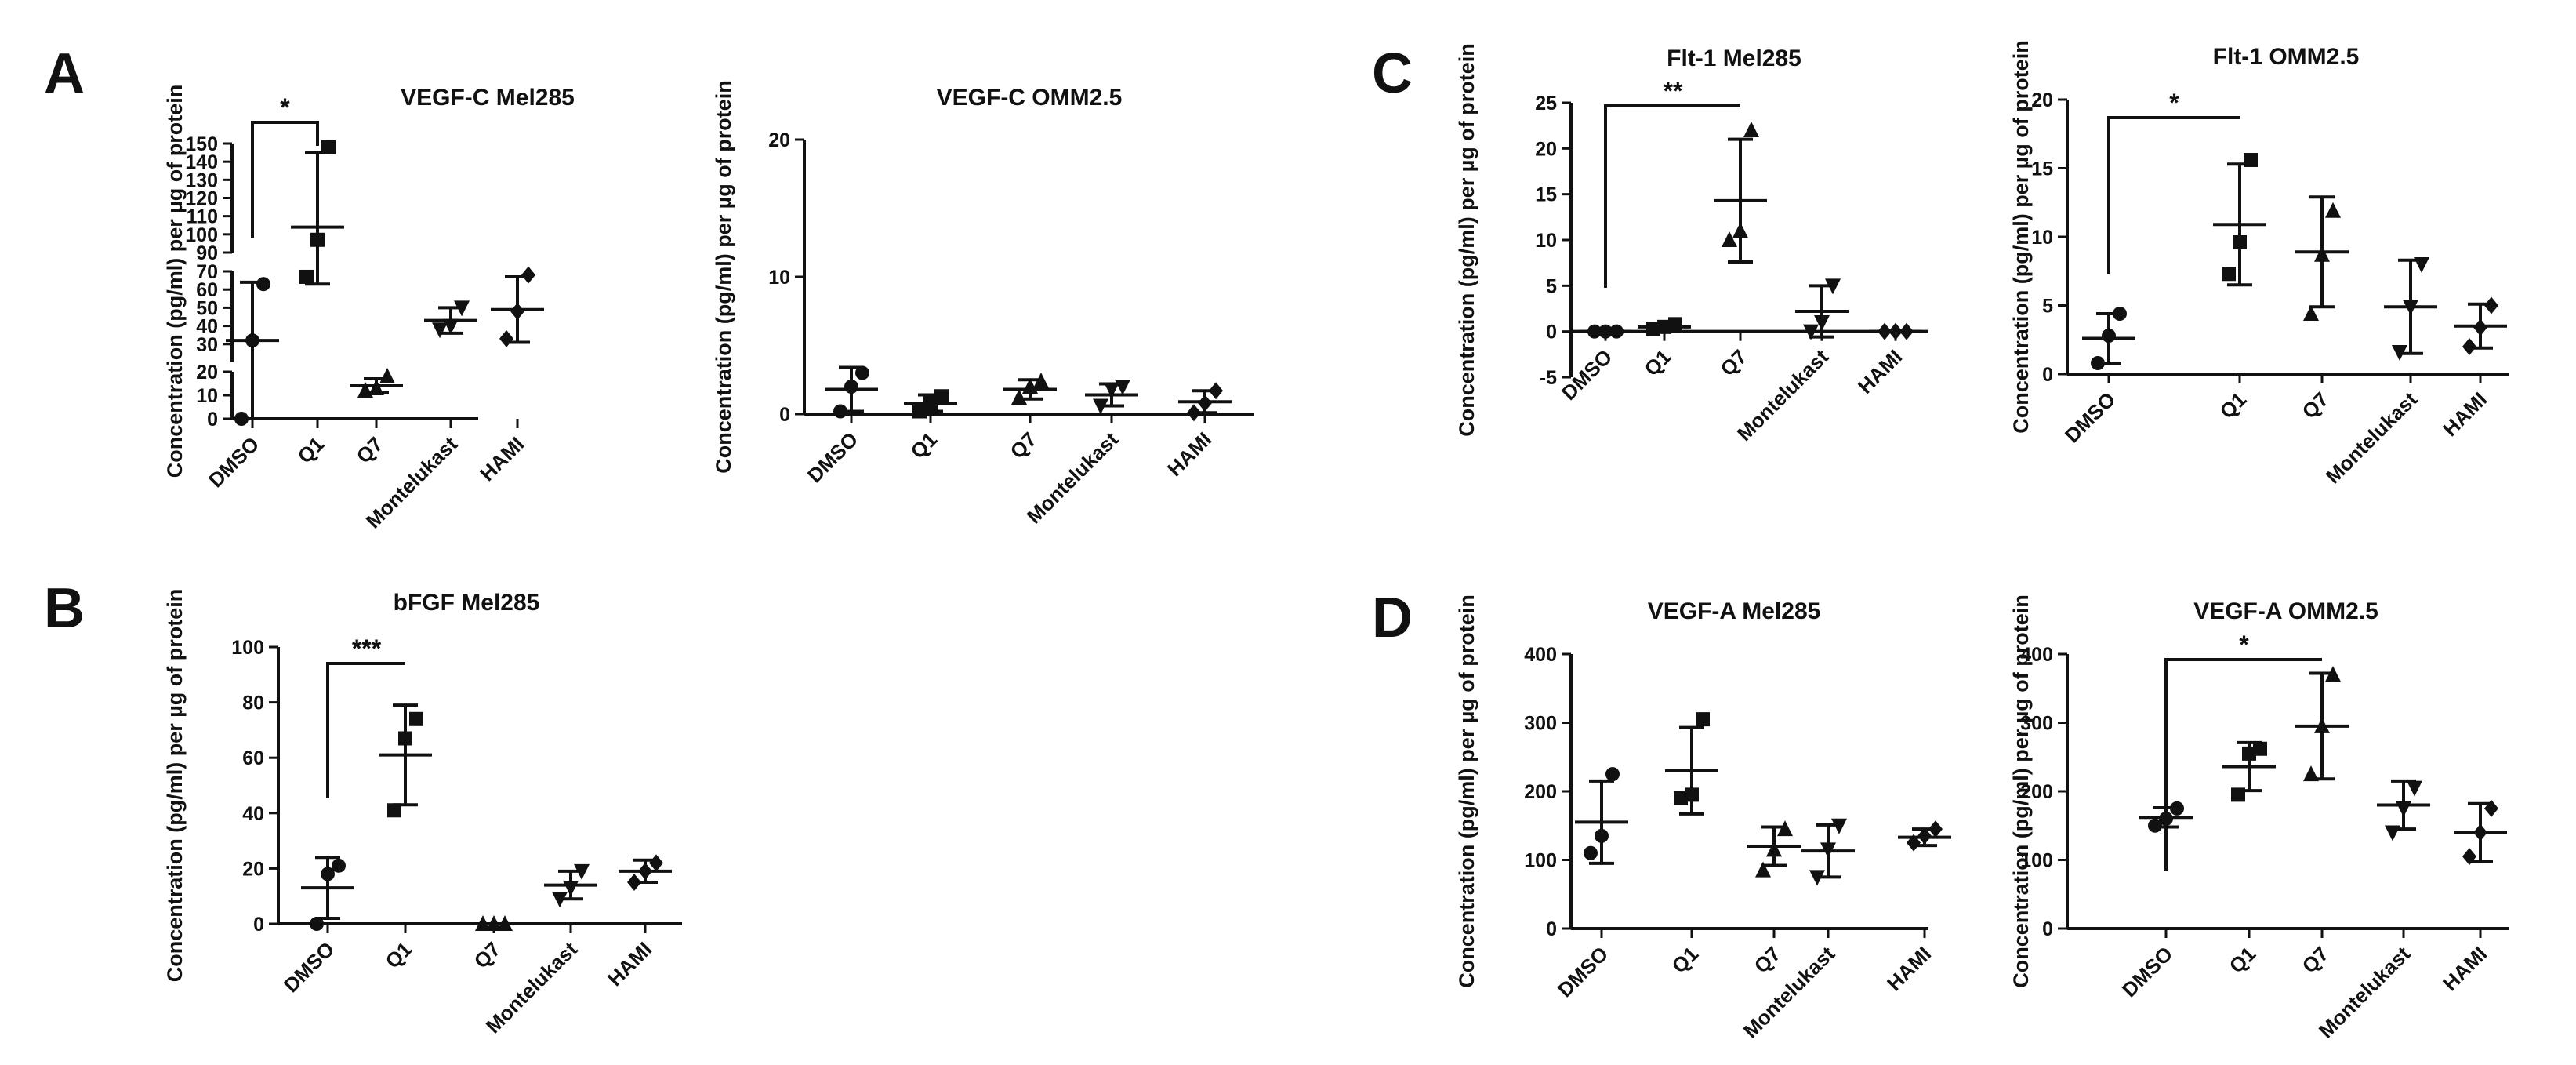  Describe the element at coordinates (1548, 378) in the screenshot. I see `y-tick-label: -5` at that location.